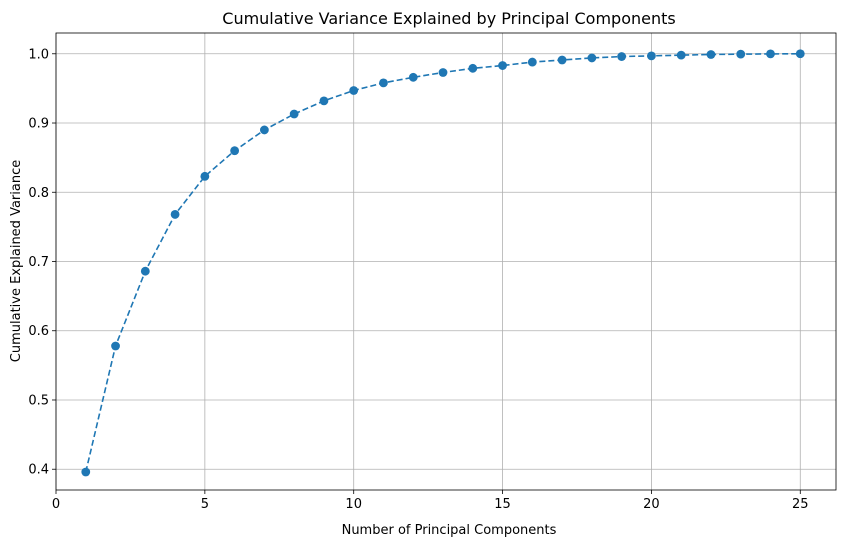 This screenshot has width=846, height=547. I want to click on x-tick-label: 20, so click(651, 504).